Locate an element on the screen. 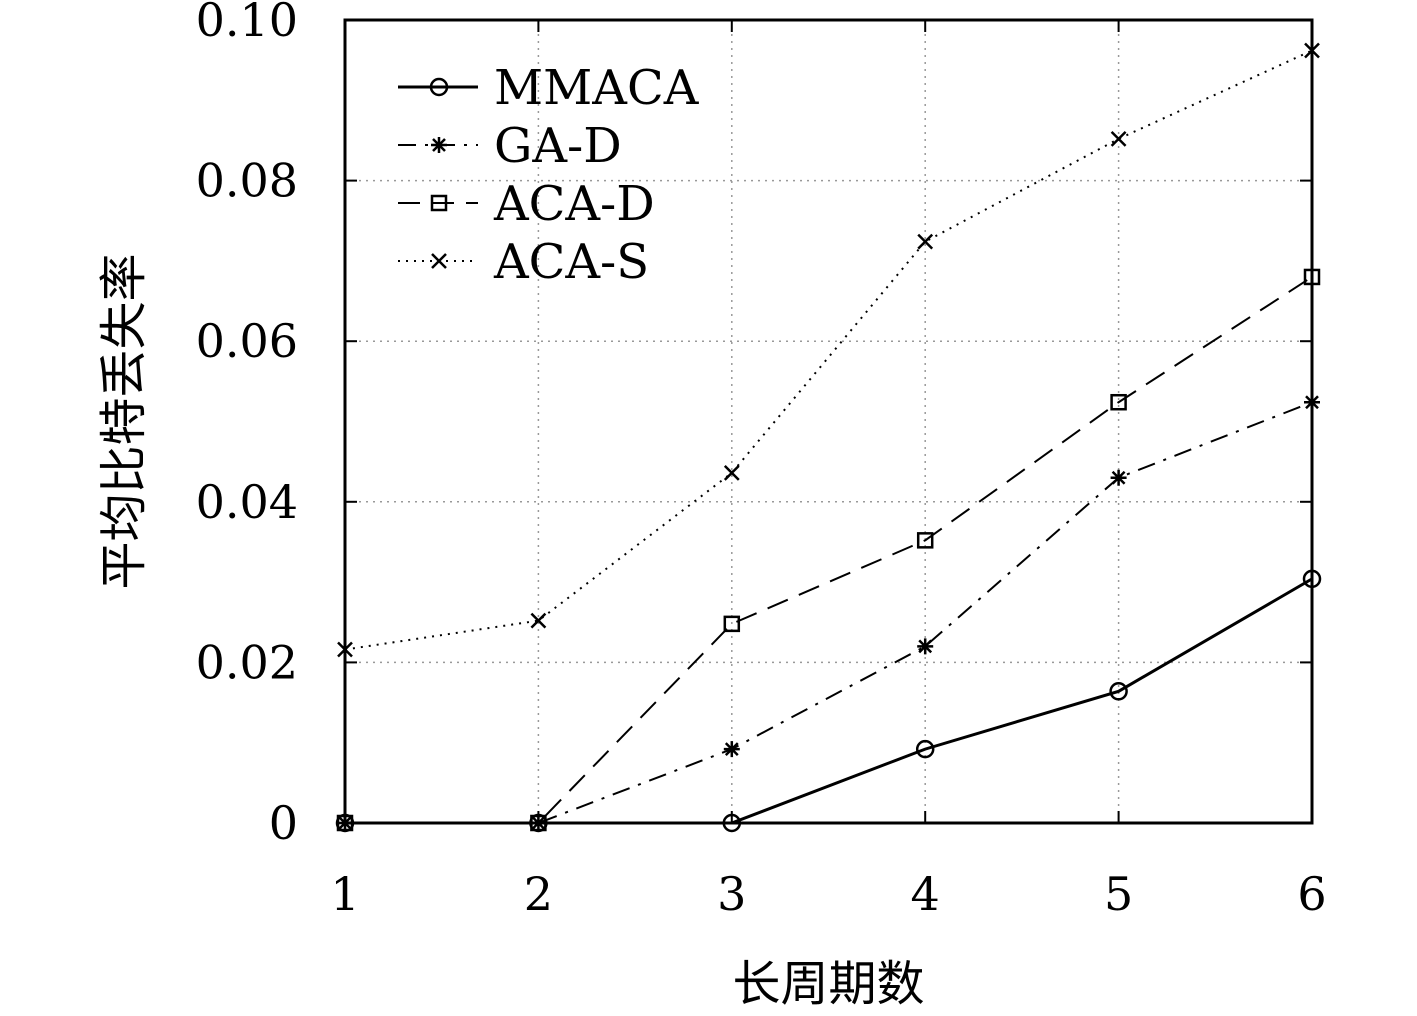 The image size is (1417, 1016). legend-item: GA-D is located at coordinates (510, 146).